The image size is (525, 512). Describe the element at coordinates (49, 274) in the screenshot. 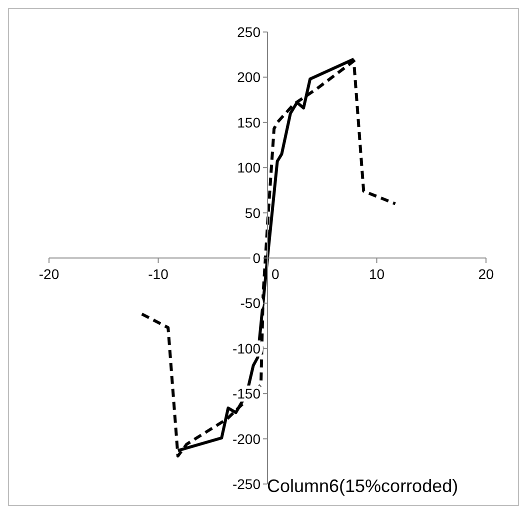

I see `x-tick-label: -20` at that location.